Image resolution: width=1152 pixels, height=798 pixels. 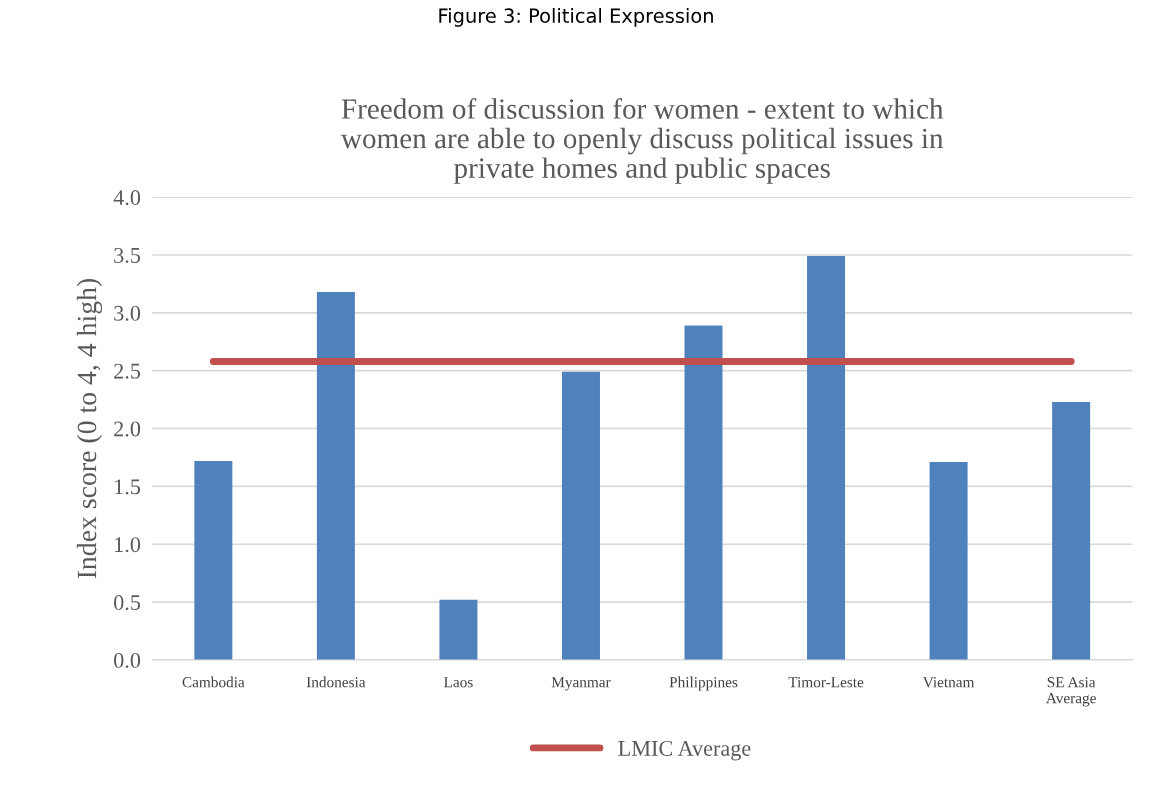 I want to click on x-tick-label: SE Asia Average, so click(x=1070, y=692).